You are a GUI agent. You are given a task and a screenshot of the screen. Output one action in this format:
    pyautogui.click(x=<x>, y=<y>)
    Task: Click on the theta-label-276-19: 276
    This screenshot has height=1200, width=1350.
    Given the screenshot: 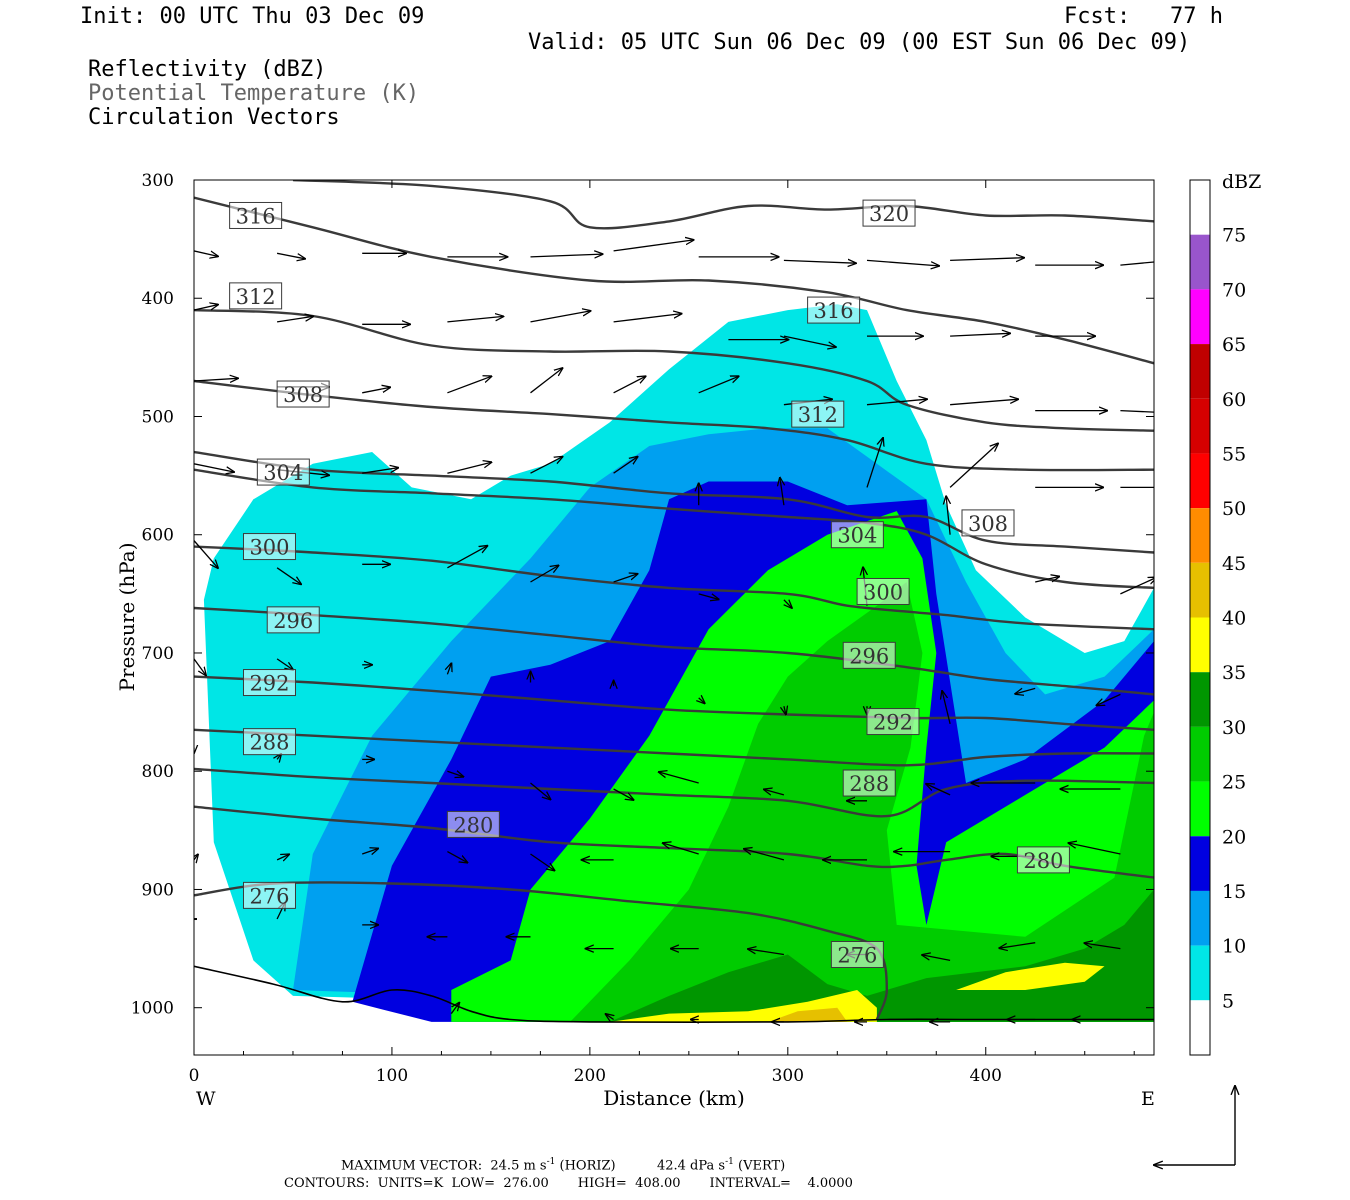 What is the action you would take?
    pyautogui.click(x=269, y=895)
    